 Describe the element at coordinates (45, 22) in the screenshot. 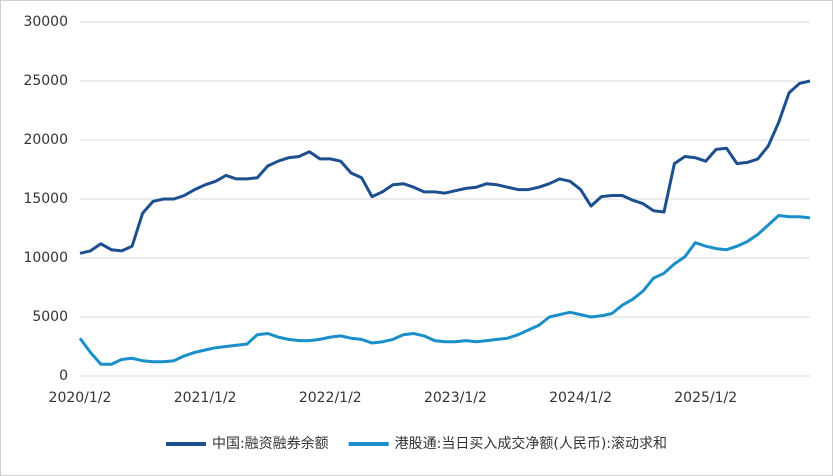

I see `y-tick-label: 30000` at that location.